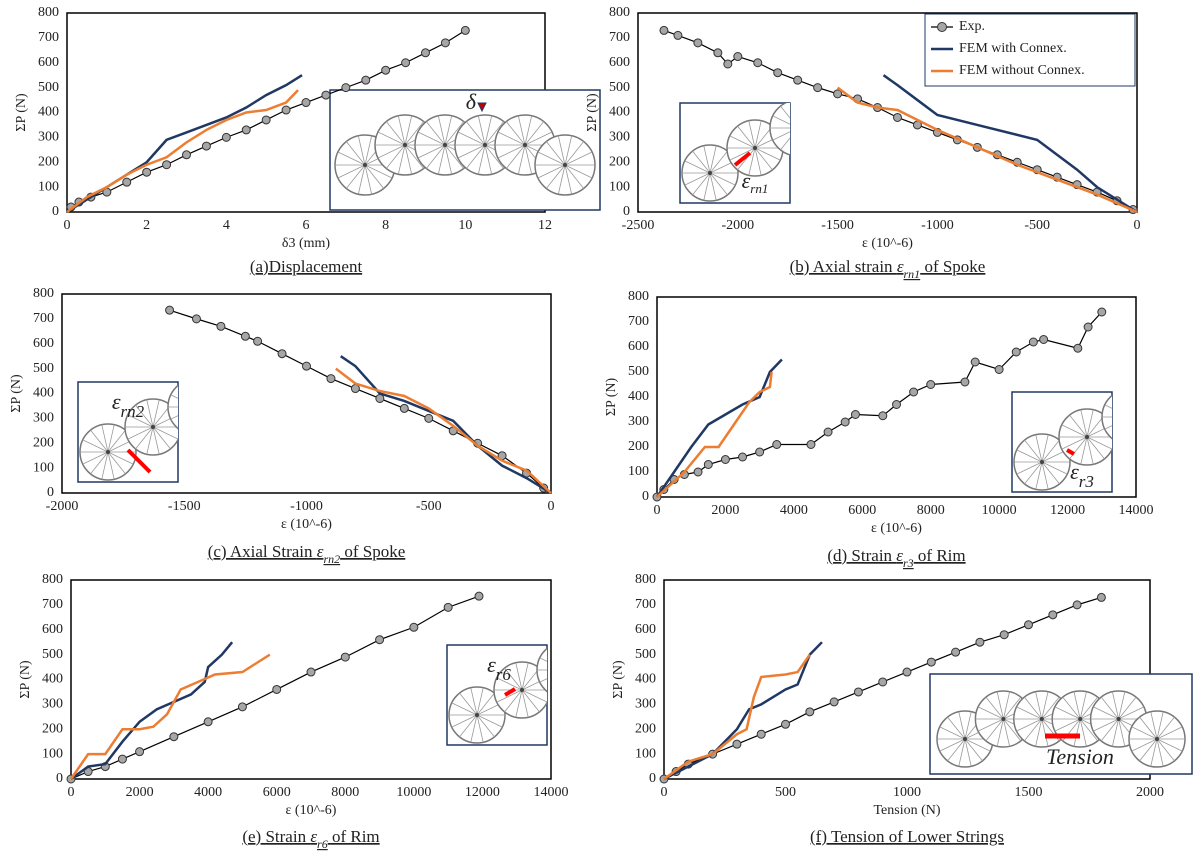  Describe the element at coordinates (1067, 510) in the screenshot. I see `x-tick-label: 12000` at that location.